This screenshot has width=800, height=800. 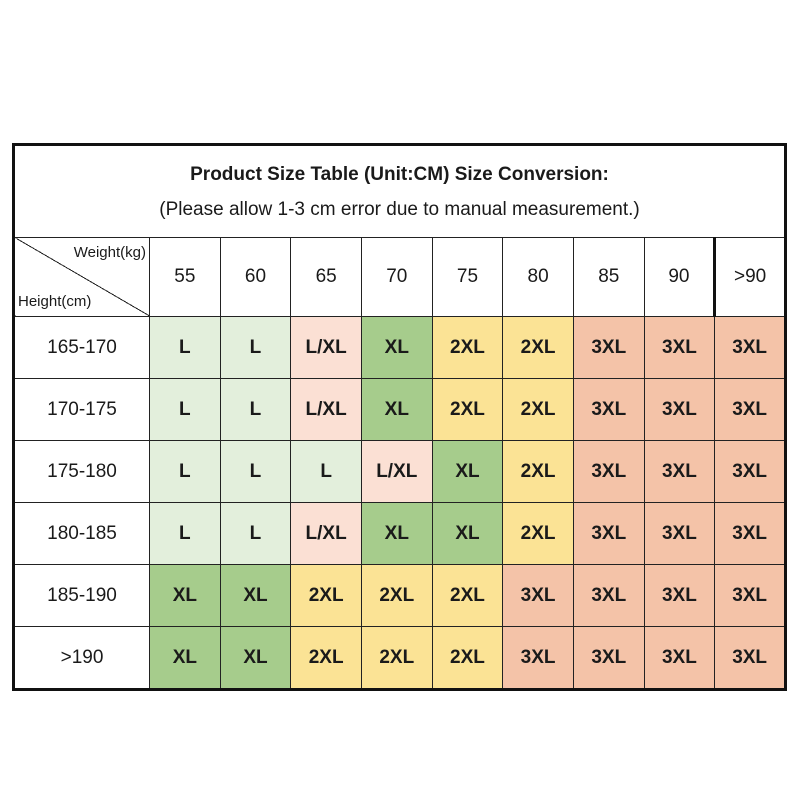 What do you see at coordinates (185, 277) in the screenshot?
I see `weight-header-cell: 55` at bounding box center [185, 277].